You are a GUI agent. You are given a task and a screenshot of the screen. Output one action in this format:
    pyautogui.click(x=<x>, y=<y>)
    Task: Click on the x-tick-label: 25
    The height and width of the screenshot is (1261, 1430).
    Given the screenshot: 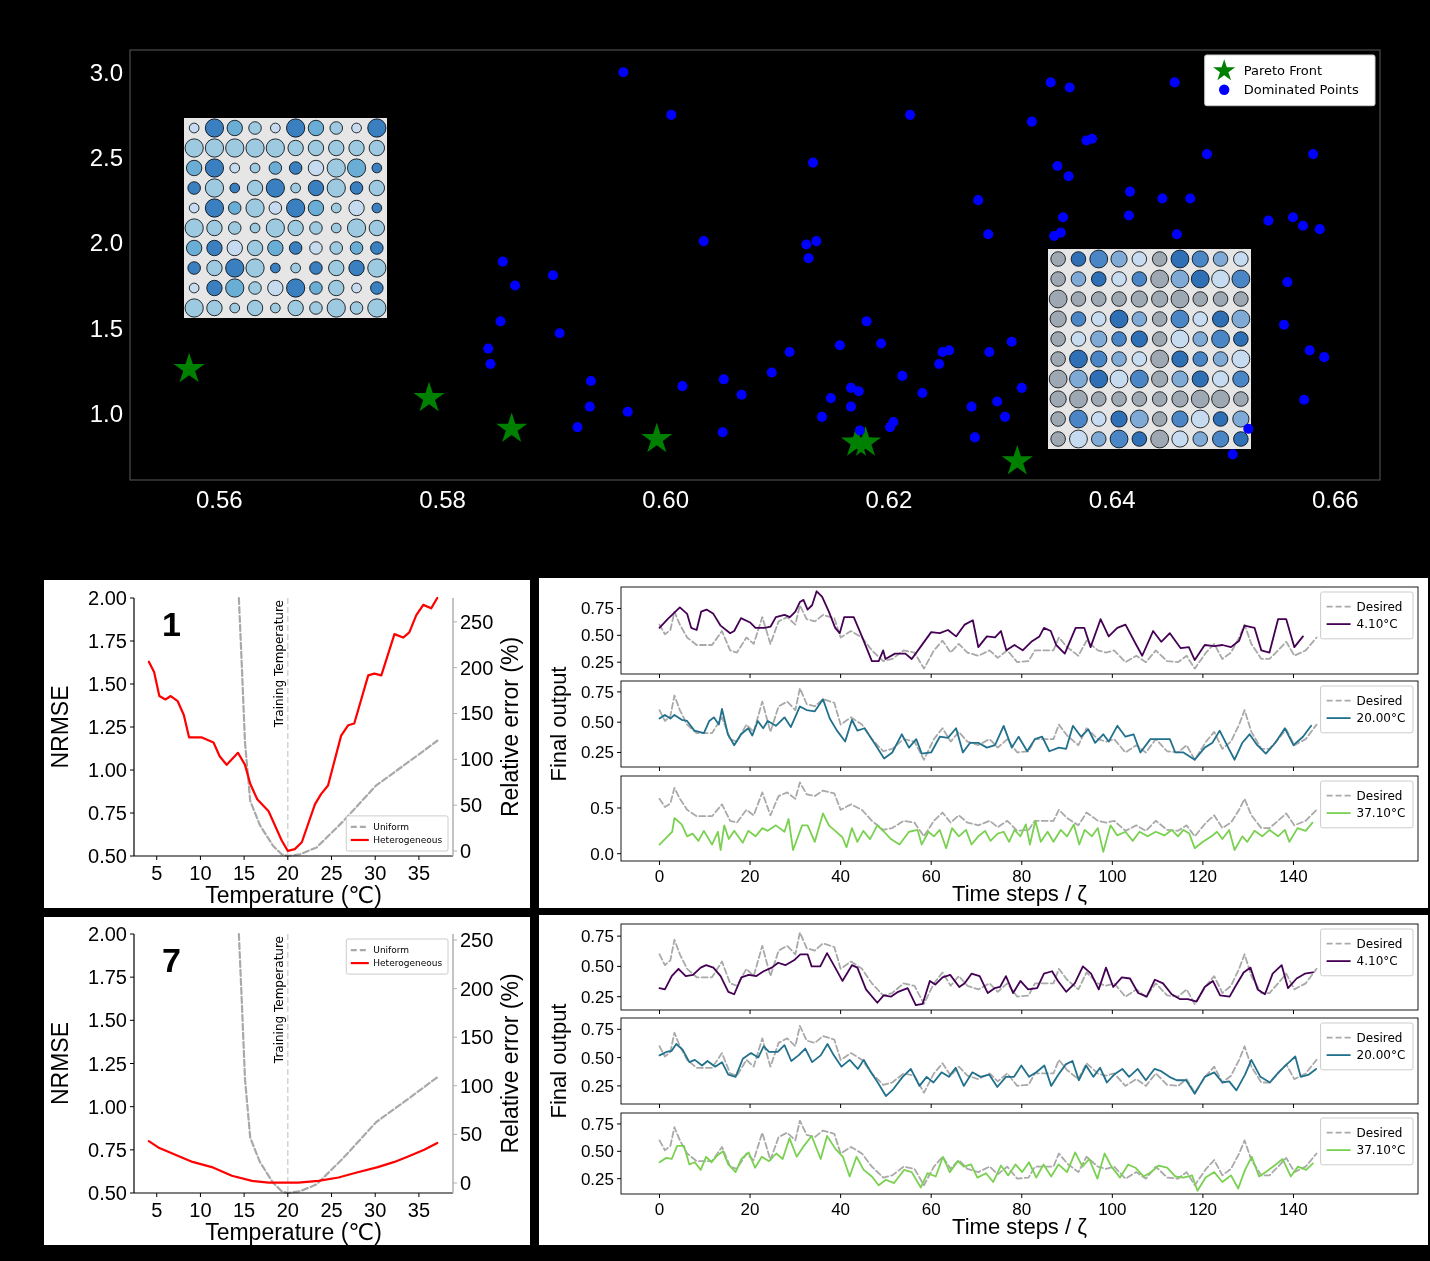 What is the action you would take?
    pyautogui.click(x=331, y=1210)
    